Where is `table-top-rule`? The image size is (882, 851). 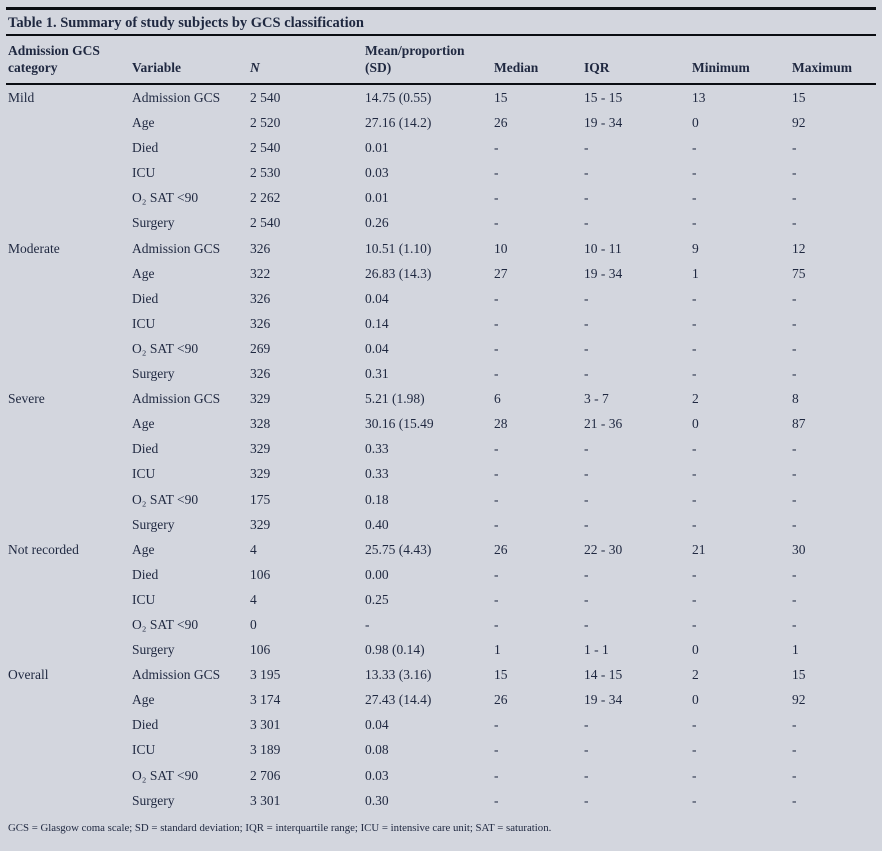
table-top-rule is located at coordinates (441, 8).